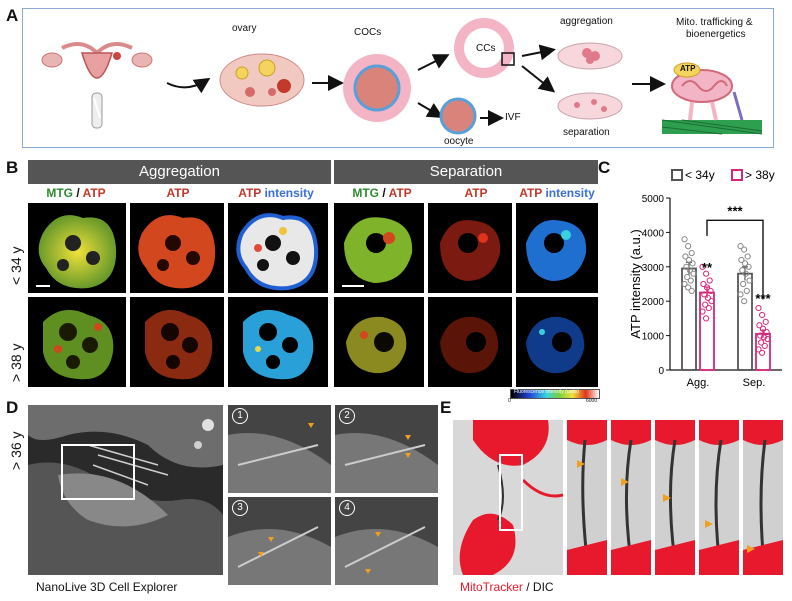  Describe the element at coordinates (707, 267) in the screenshot. I see `significance-agg: **` at that location.